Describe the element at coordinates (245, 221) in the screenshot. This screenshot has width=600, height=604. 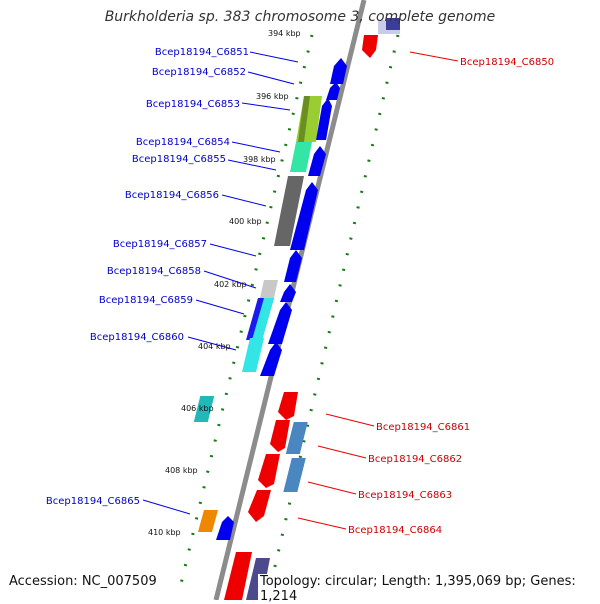
I see `ruler-label-400: 400 kbp` at that location.